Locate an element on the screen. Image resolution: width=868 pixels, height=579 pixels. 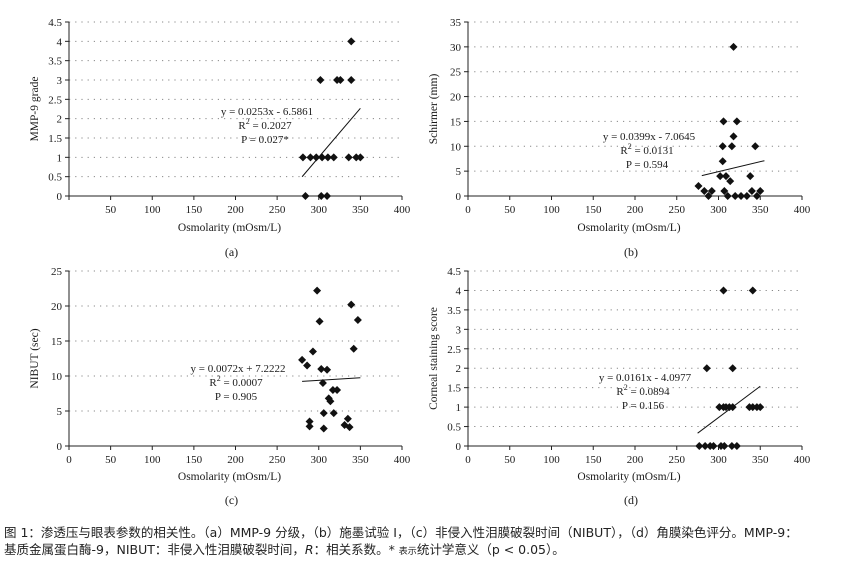
p-value-text: P = 0.156 is located at coordinates (643, 406).